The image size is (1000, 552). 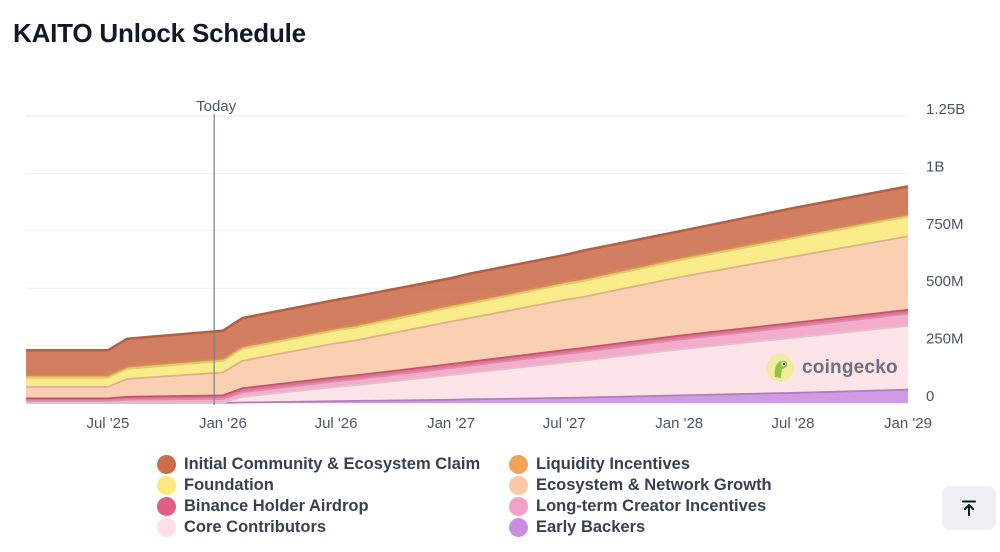 I want to click on legend-item: Initial Community & Ecosystem Claim, so click(x=333, y=464).